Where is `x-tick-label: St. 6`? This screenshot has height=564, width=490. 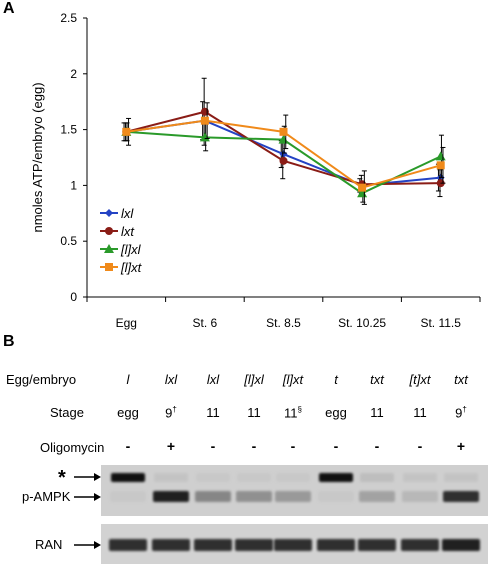
x-tick-label: St. 6 is located at coordinates (205, 323).